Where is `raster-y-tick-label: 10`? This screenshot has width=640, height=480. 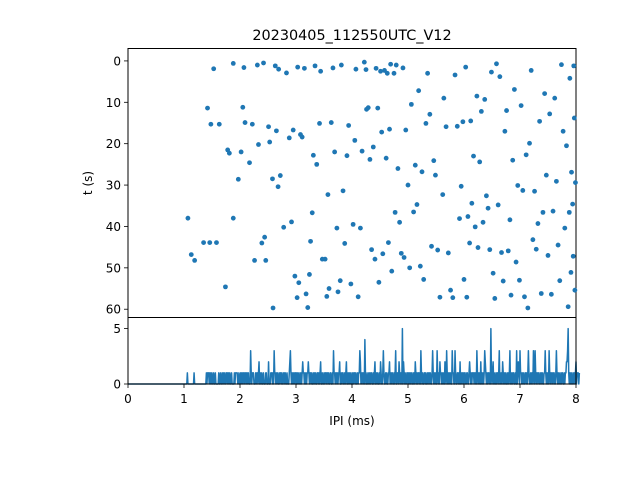
raster-y-tick-label: 10 is located at coordinates (113, 103).